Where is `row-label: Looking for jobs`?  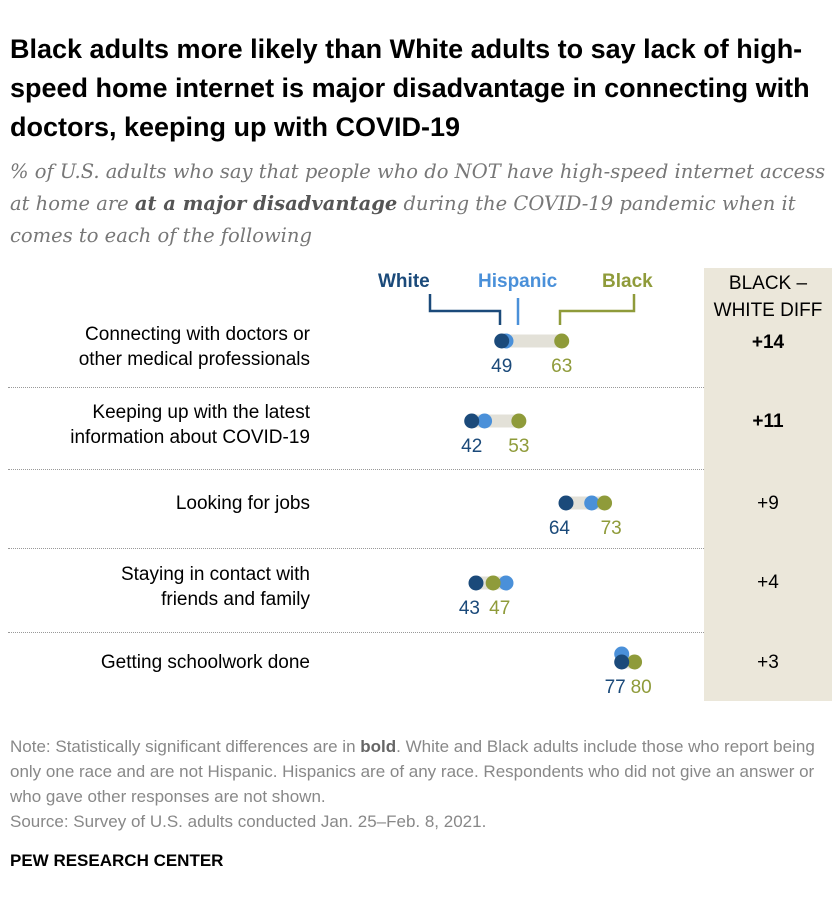 row-label: Looking for jobs is located at coordinates (243, 503).